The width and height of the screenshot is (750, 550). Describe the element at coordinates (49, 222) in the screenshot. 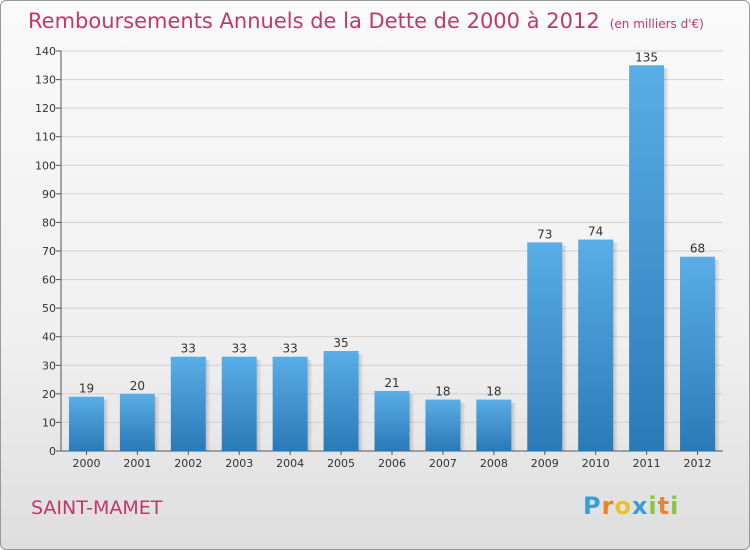

I see `y-tick-label: 80` at that location.